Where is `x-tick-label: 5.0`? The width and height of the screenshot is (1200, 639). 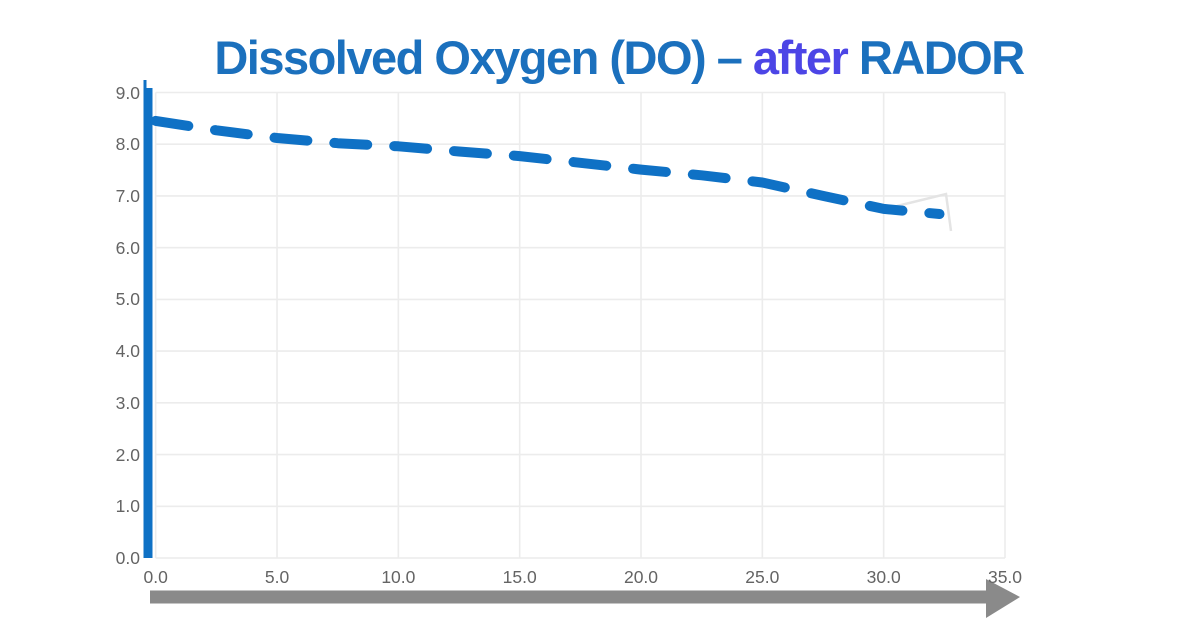
x-tick-label: 5.0 is located at coordinates (277, 577).